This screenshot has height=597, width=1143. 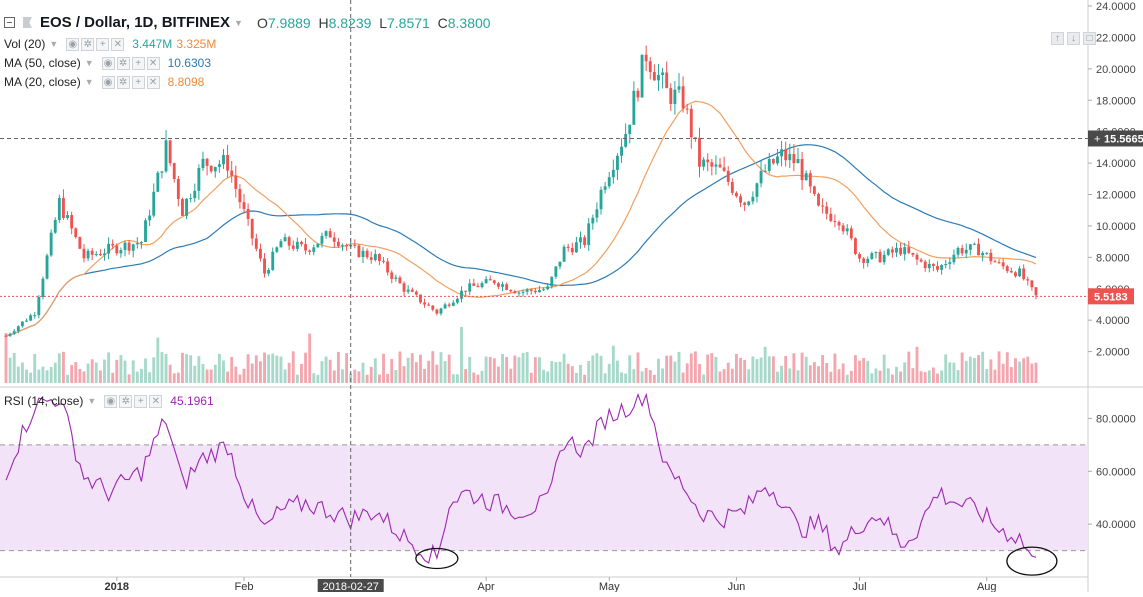 What do you see at coordinates (9, 22) in the screenshot?
I see `collapse-icon` at bounding box center [9, 22].